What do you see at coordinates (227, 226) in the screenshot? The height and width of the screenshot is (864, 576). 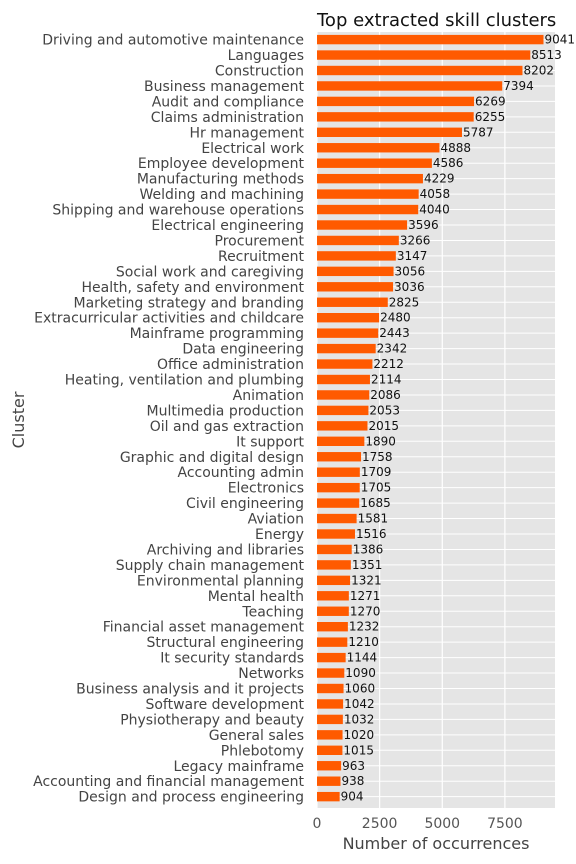 I see `y-tick-label: Electrical engineering` at bounding box center [227, 226].